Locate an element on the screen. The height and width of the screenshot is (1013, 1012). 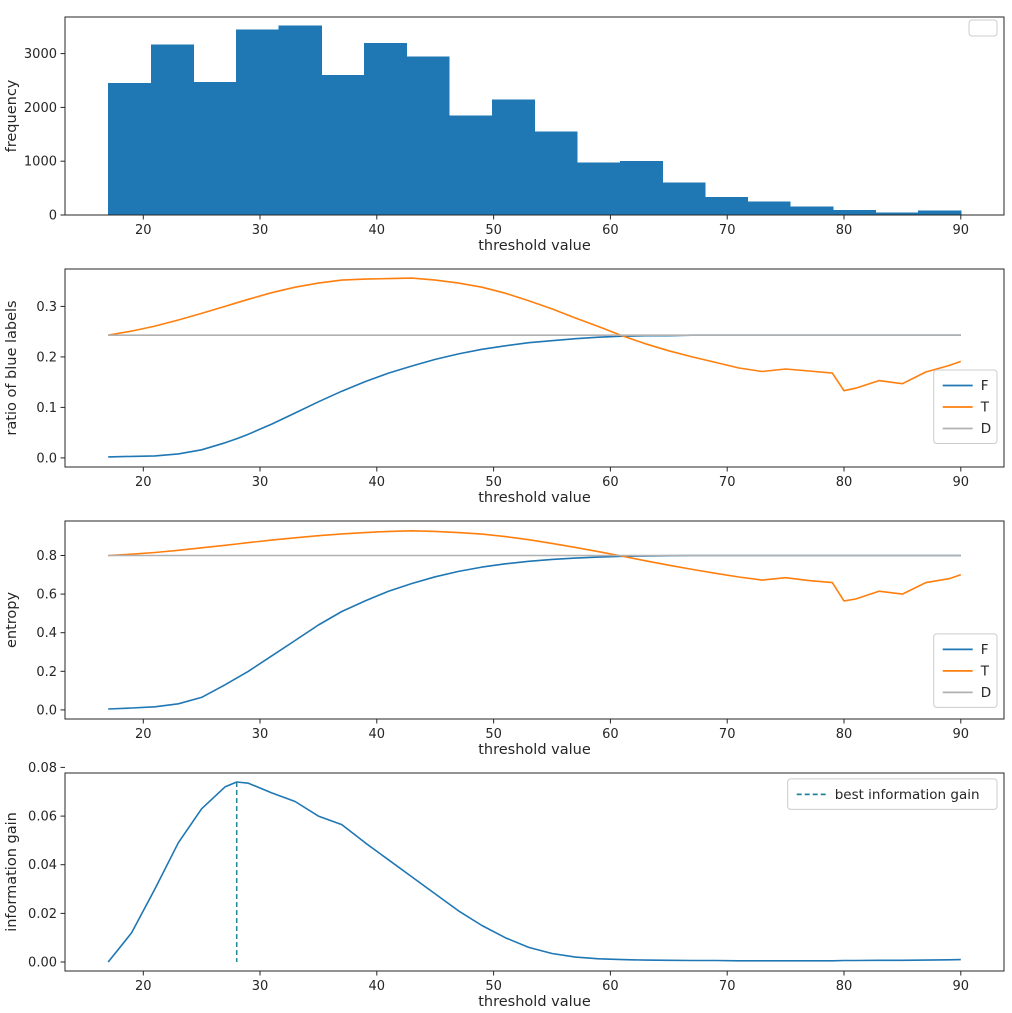
y-tick-label: 0.3 is located at coordinates (46, 307).